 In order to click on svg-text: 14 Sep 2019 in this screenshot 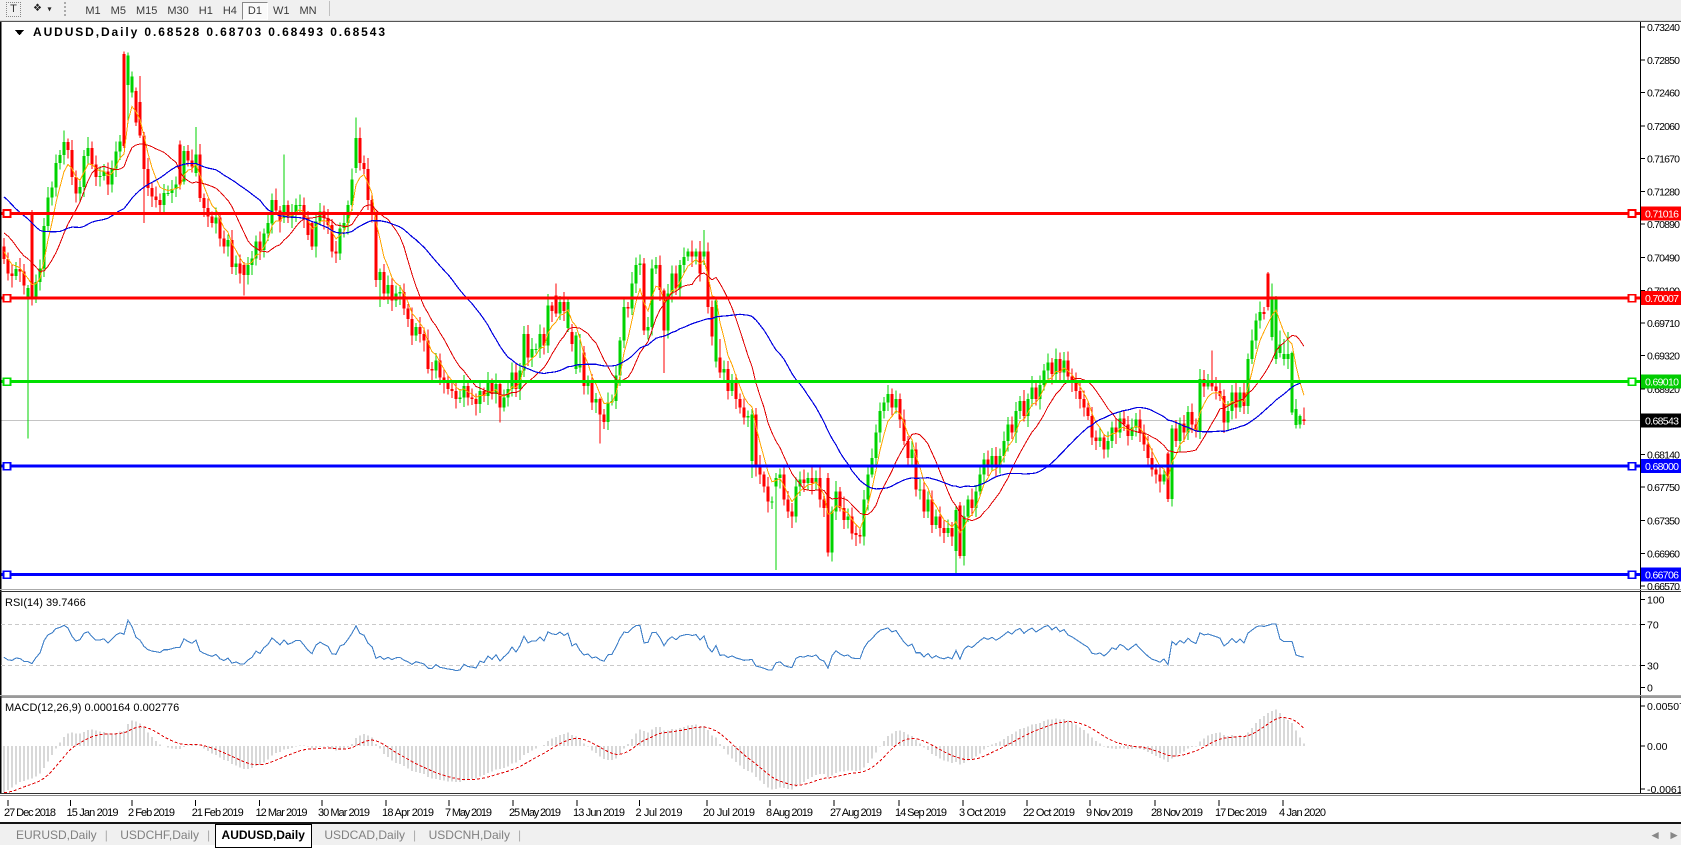, I will do `click(921, 813)`.